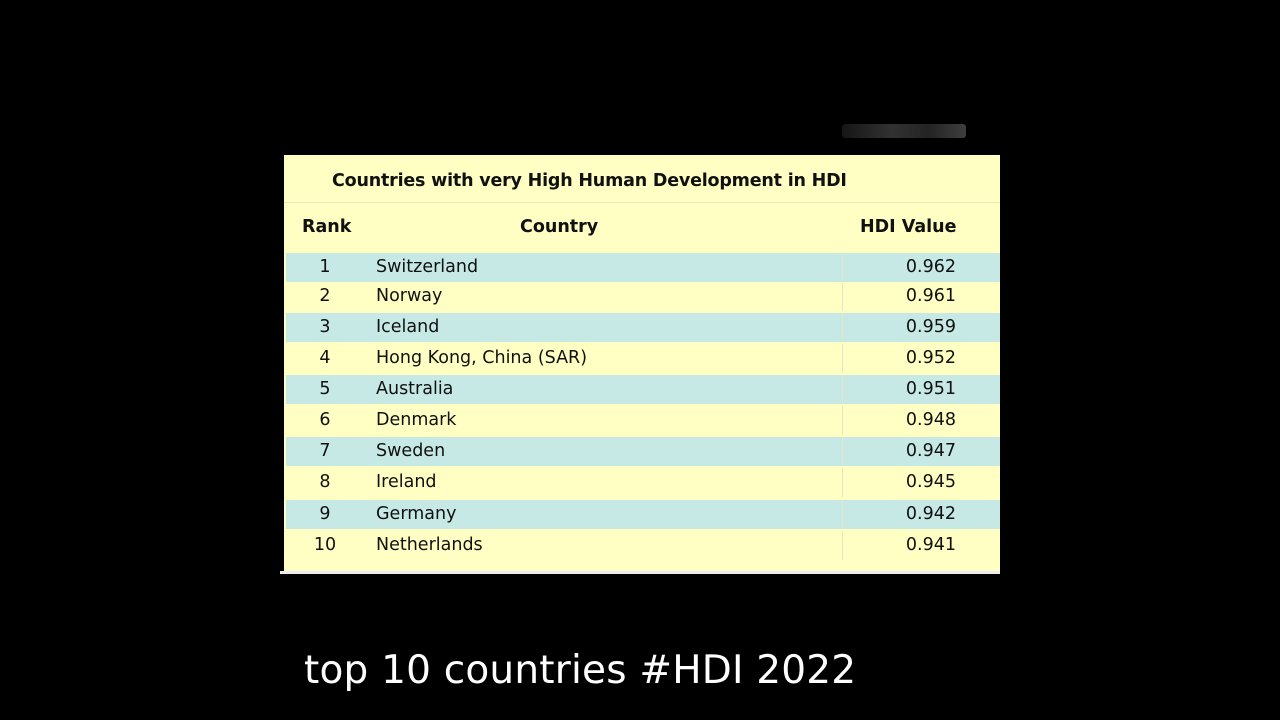  I want to click on row-rank: 1, so click(325, 267).